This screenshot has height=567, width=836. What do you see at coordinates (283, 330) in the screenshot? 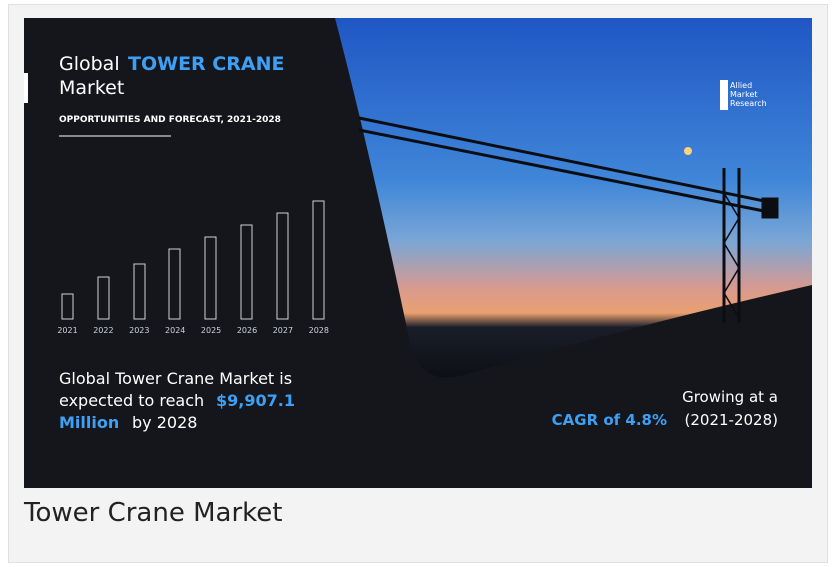
I see `year-label: 2027` at bounding box center [283, 330].